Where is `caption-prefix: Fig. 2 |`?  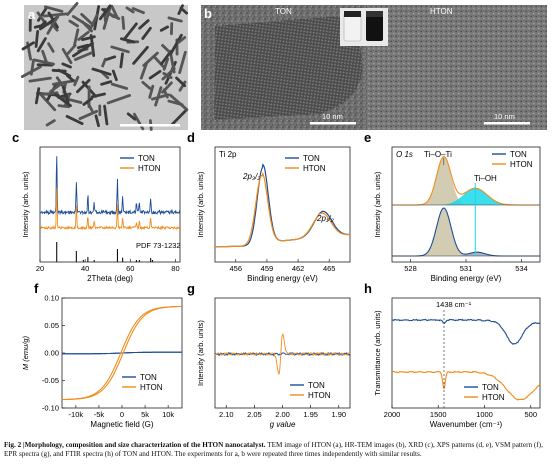
caption-prefix: Fig. 2 | is located at coordinates (14, 445).